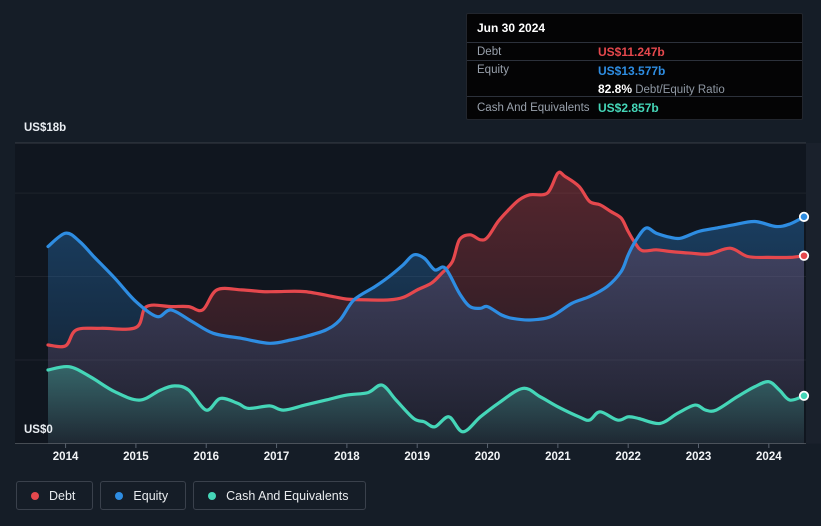 Image resolution: width=821 pixels, height=526 pixels. I want to click on legend-item-equity: Equity, so click(143, 495).